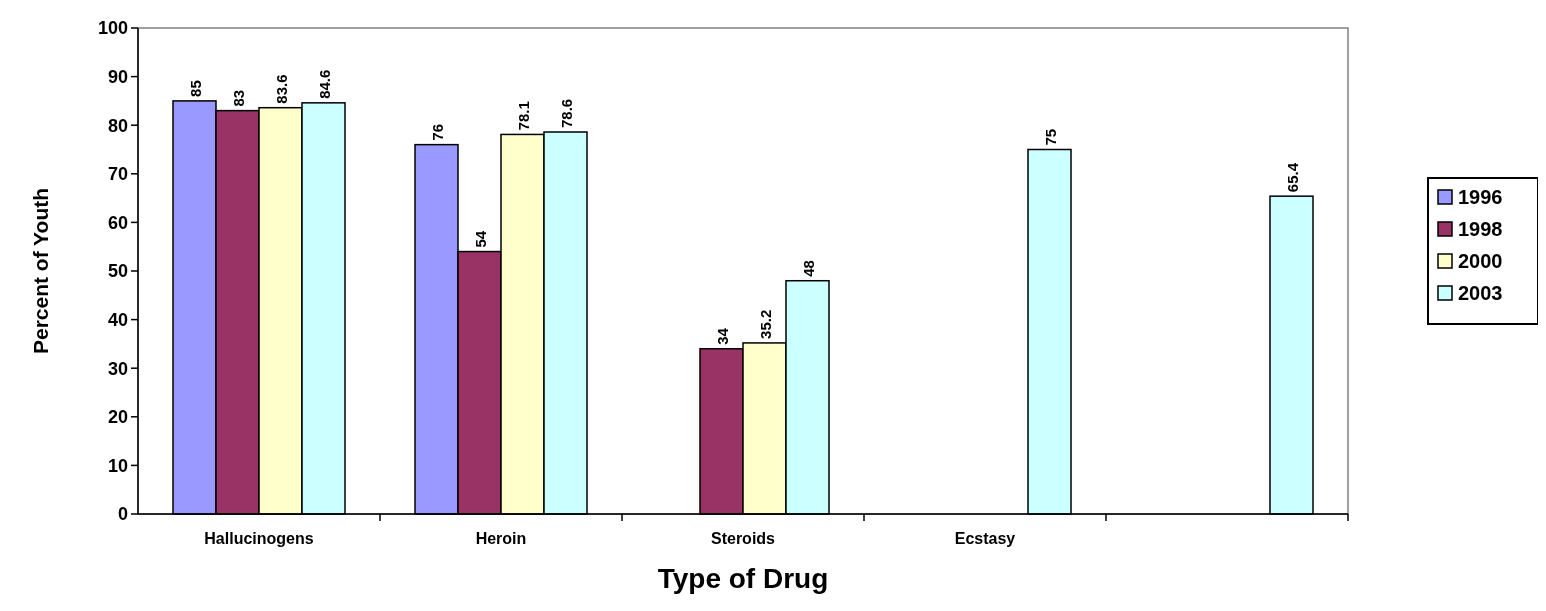 The width and height of the screenshot is (1546, 611). I want to click on legend-label: 1996, so click(1480, 197).